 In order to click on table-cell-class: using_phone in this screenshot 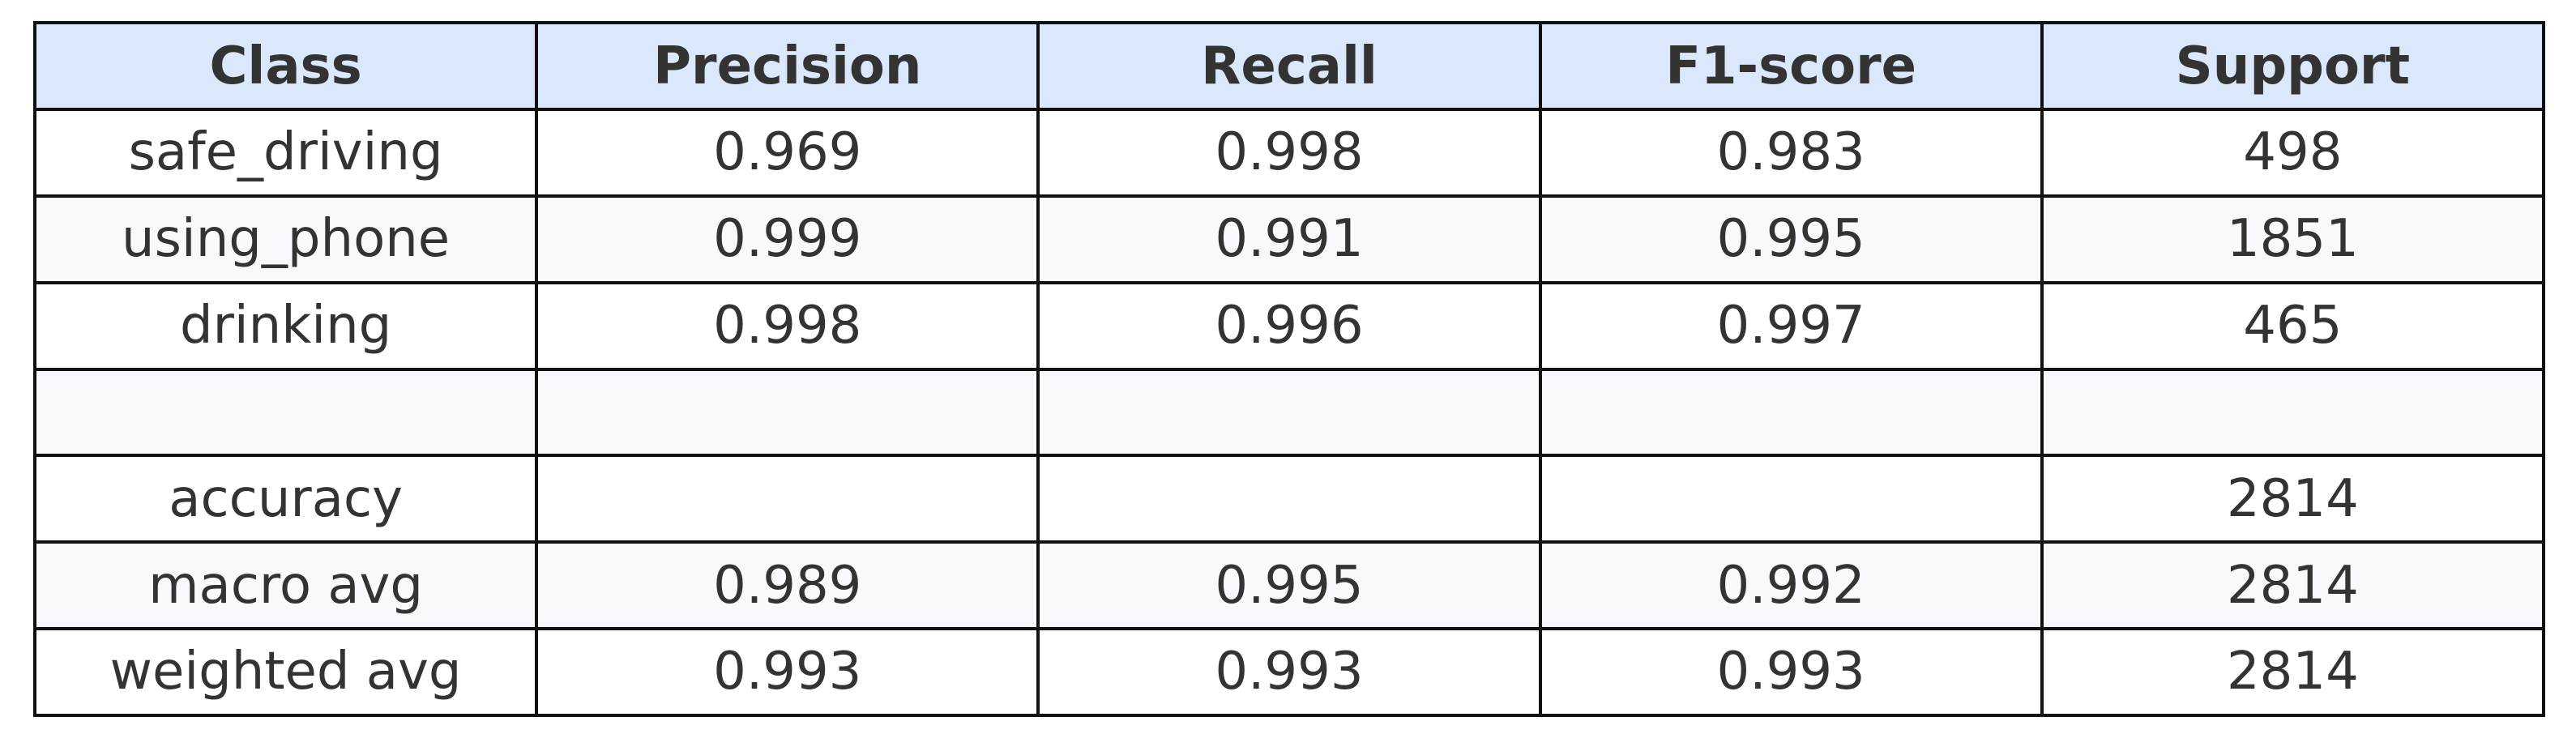, I will do `click(285, 239)`.